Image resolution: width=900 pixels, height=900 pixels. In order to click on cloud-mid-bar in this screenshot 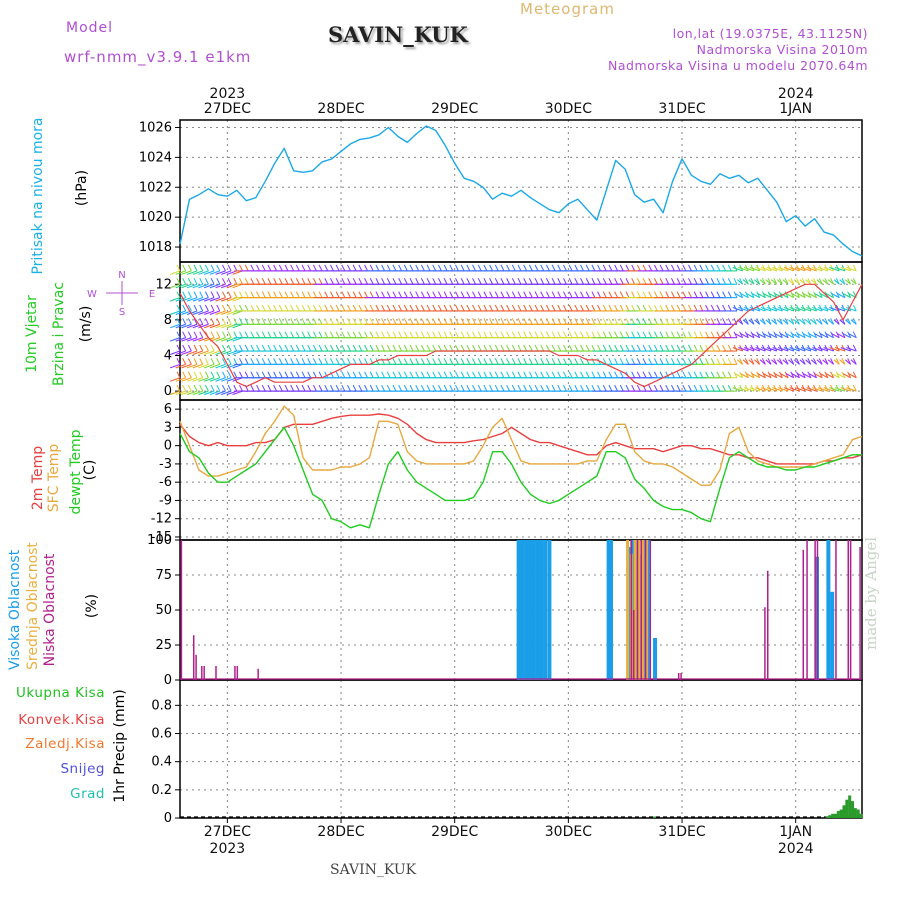, I will do `click(635, 610)`.